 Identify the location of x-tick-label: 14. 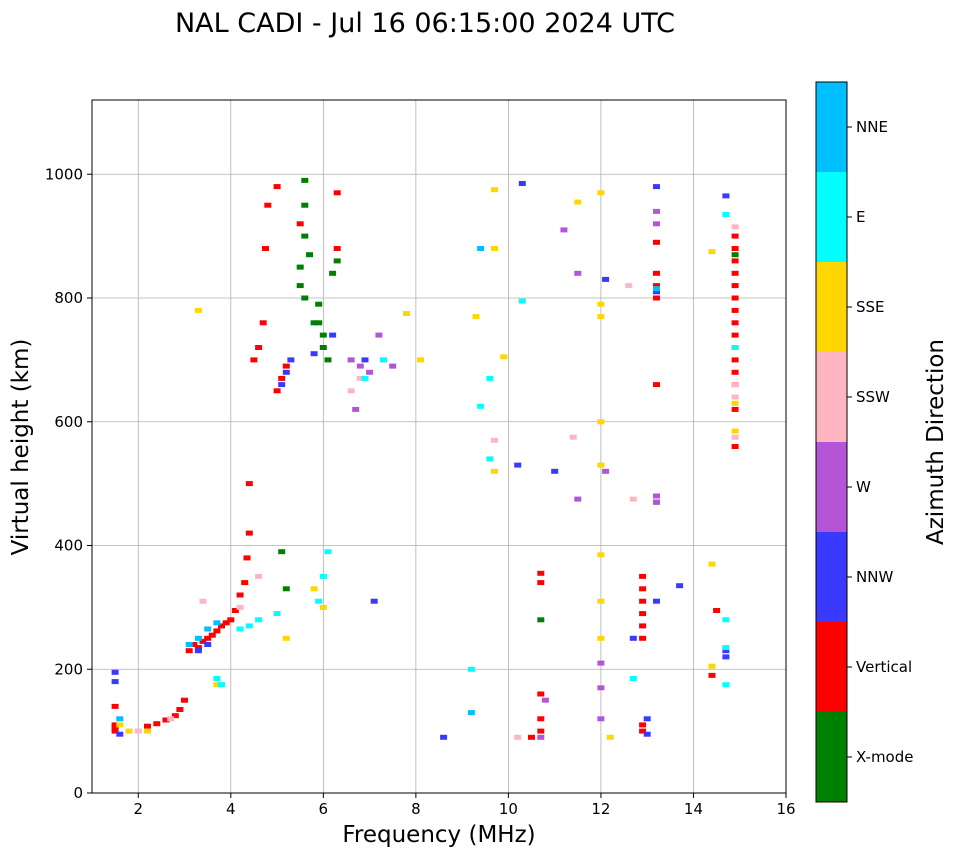
(693, 809).